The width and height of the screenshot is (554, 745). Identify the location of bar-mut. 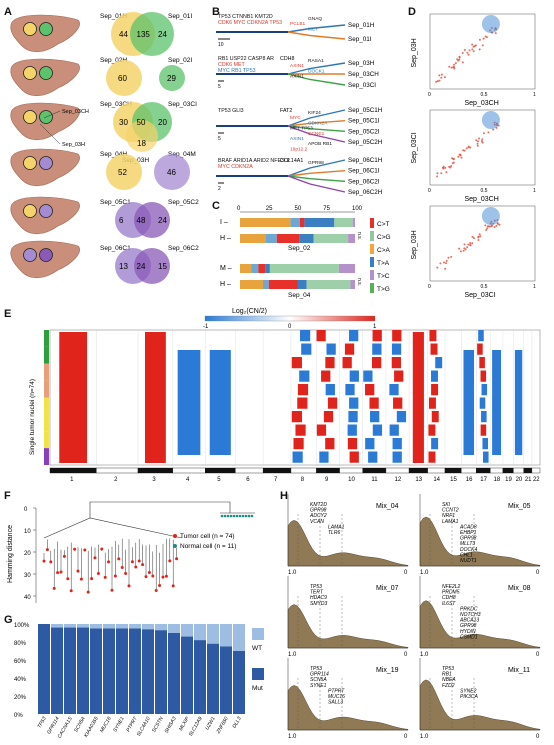
(44, 669).